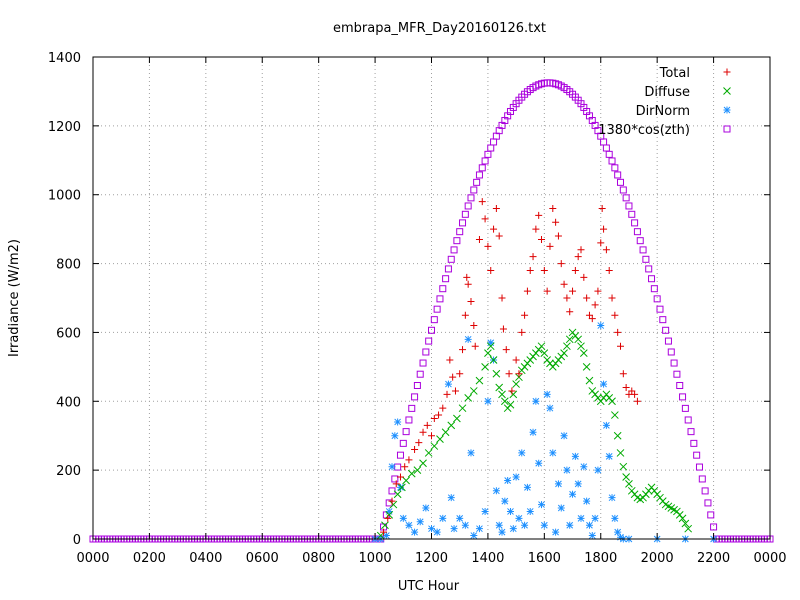 The width and height of the screenshot is (800, 600). I want to click on y-tick-label: 1000, so click(64, 196).